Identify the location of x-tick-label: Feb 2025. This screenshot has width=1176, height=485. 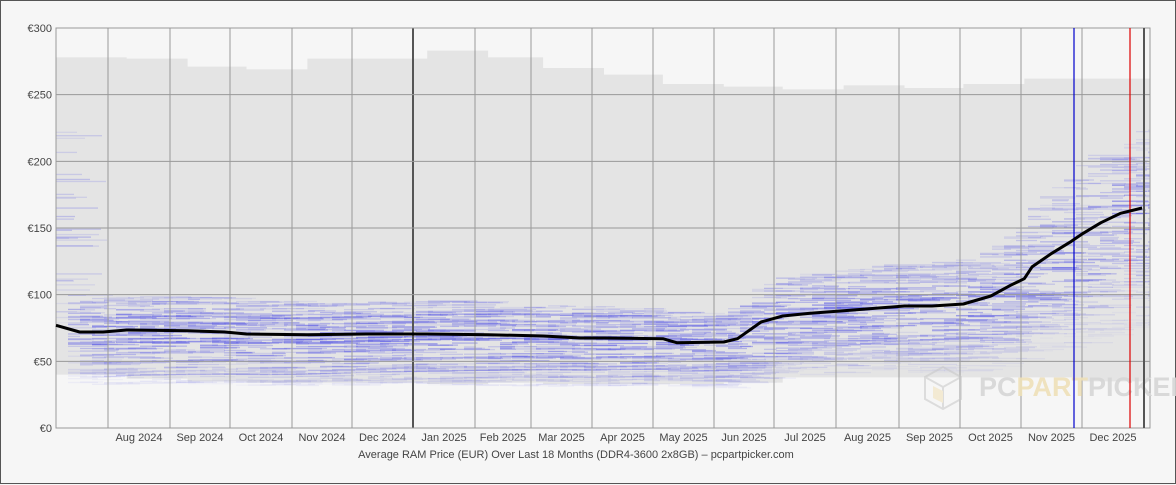
(503, 438).